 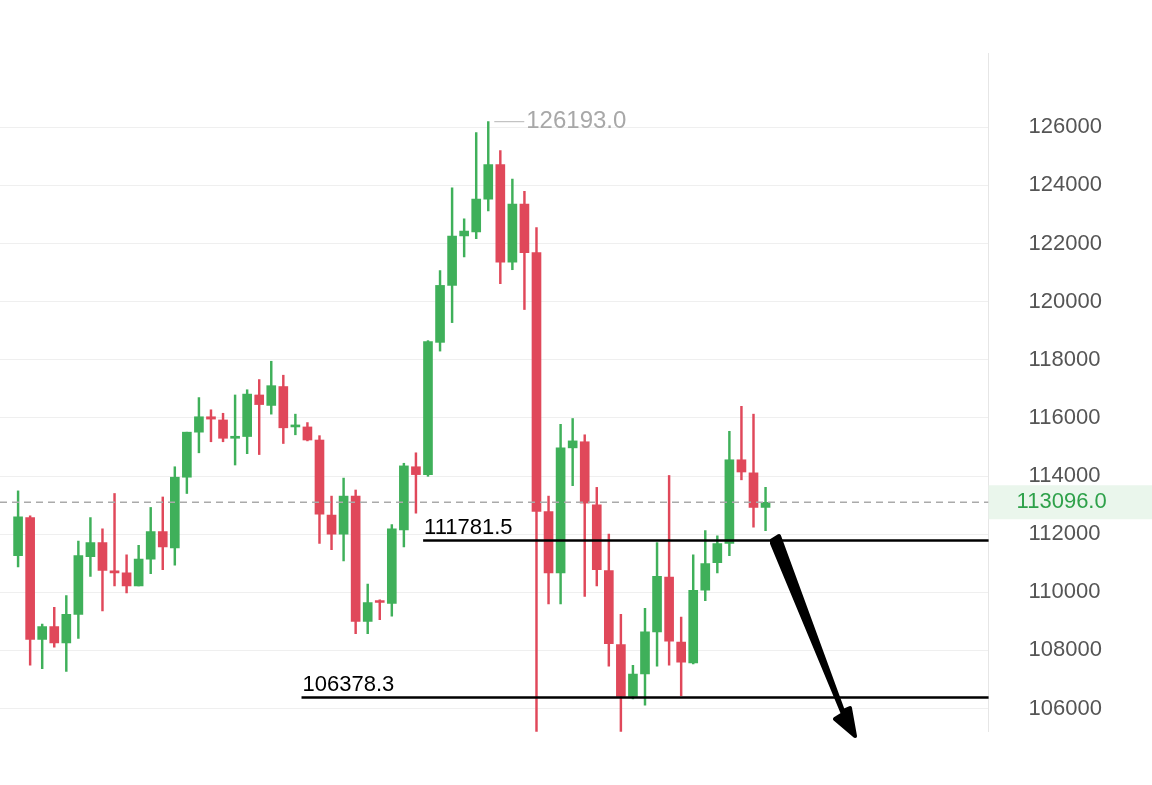 What do you see at coordinates (1065, 184) in the screenshot?
I see `y-tick-label: 124000` at bounding box center [1065, 184].